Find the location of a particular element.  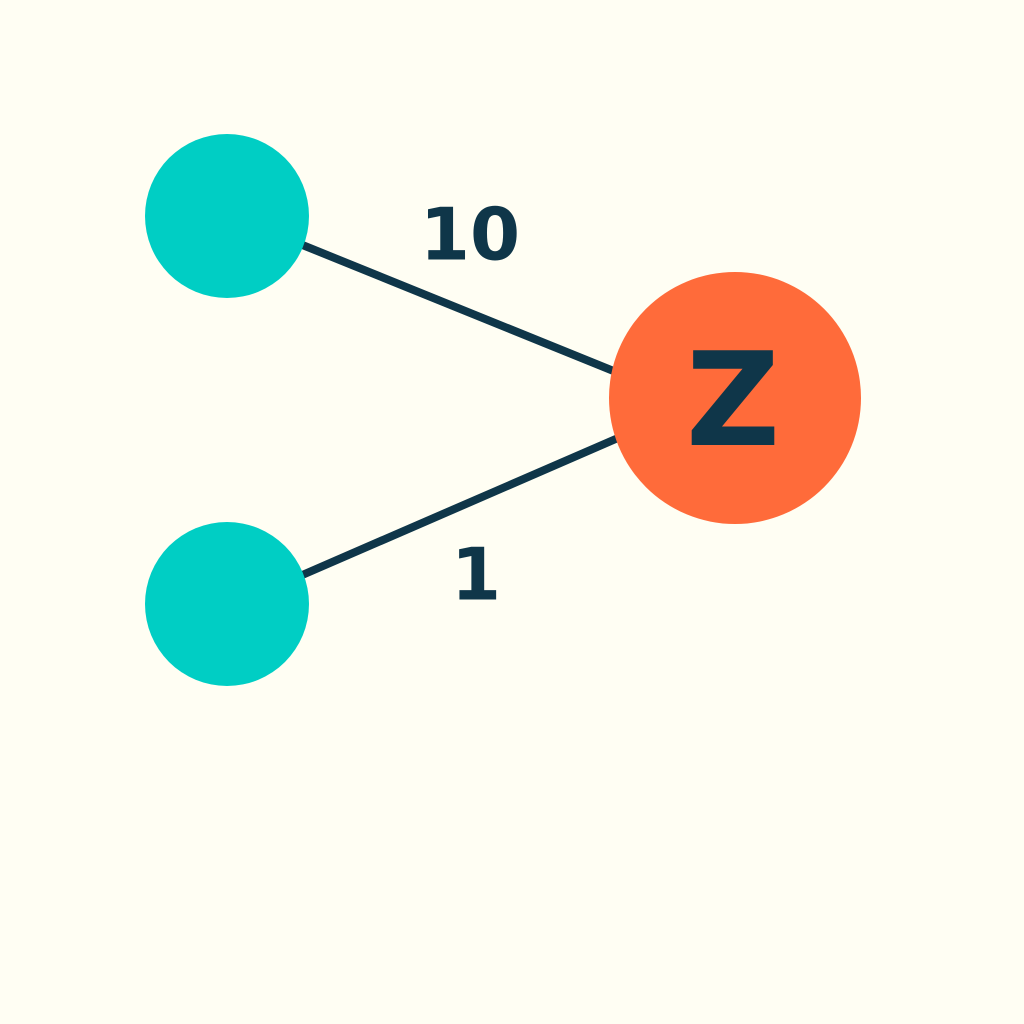

node-target-label: Z is located at coordinates (733, 400).